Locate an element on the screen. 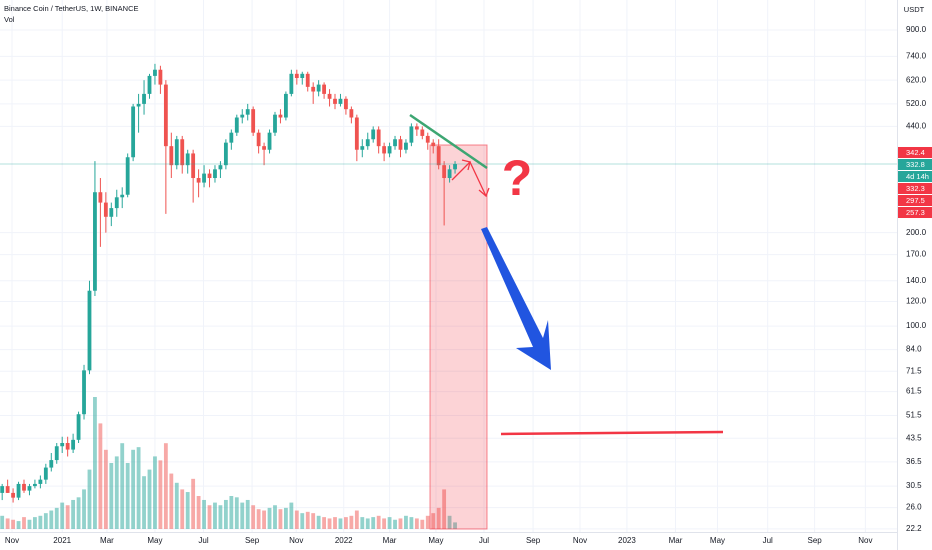  price-label: 257.3 is located at coordinates (915, 212).